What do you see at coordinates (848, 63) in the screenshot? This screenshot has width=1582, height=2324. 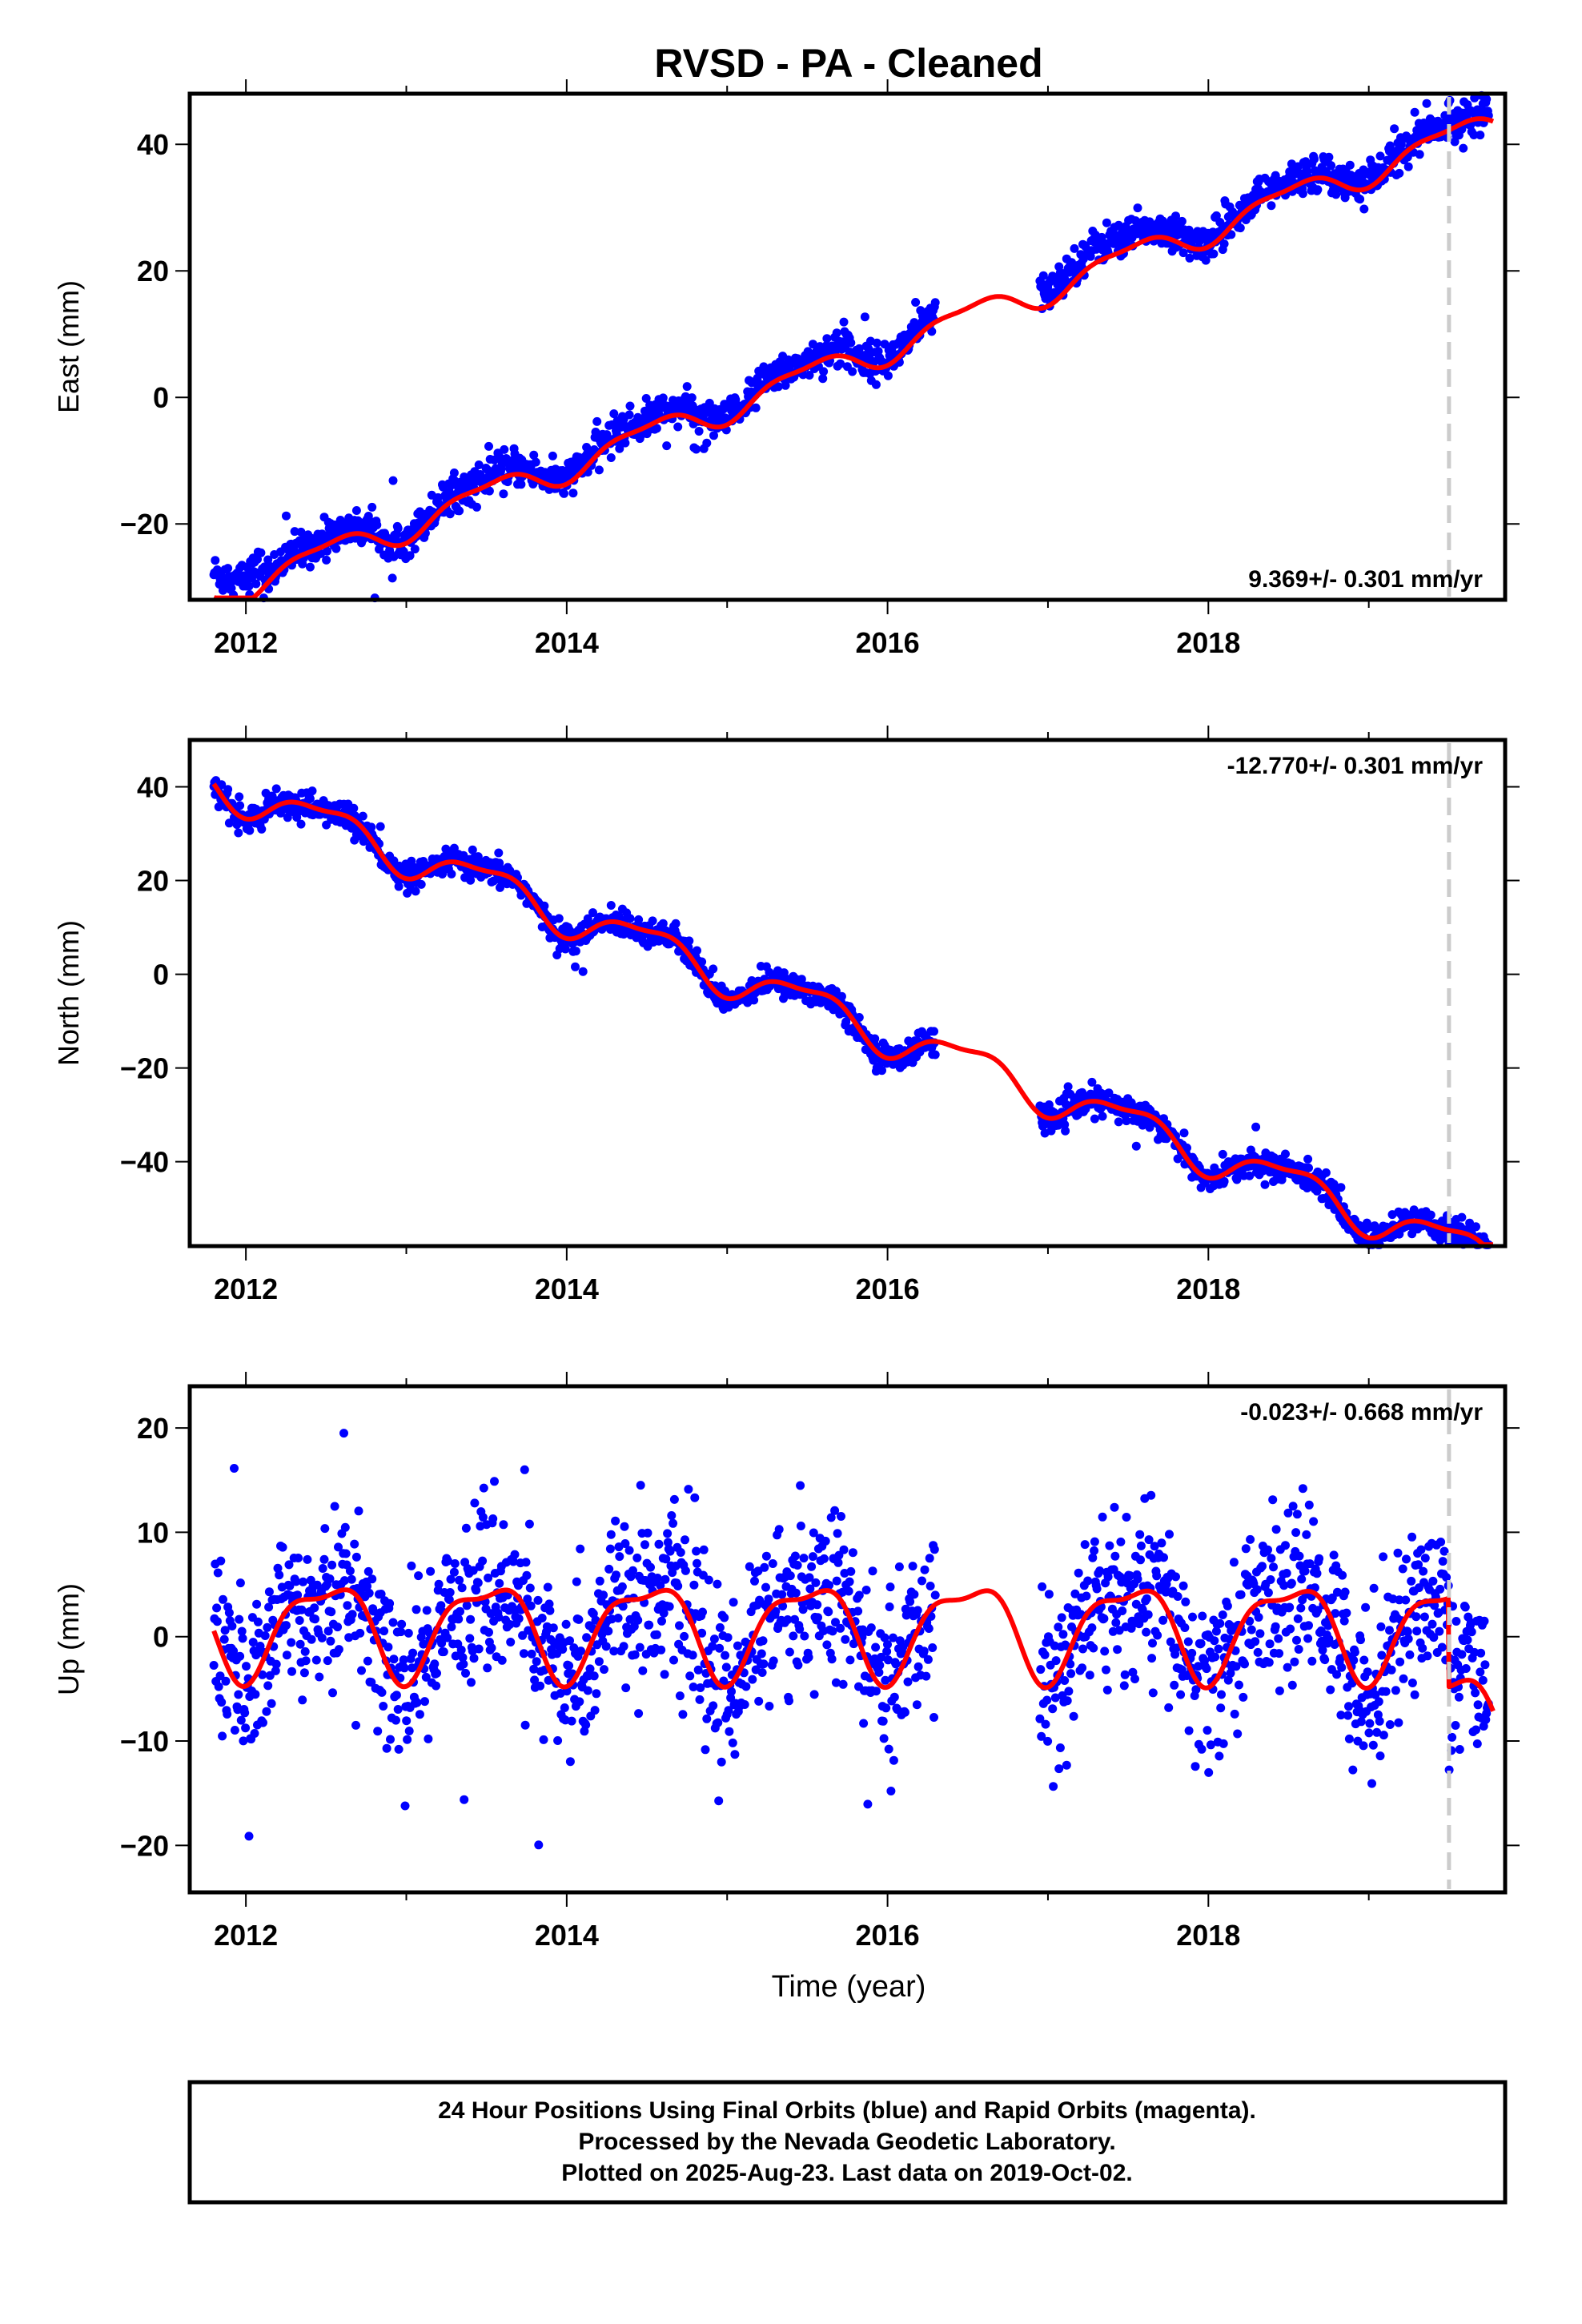 I see `figure-title: RVSD - PA - Cleaned` at bounding box center [848, 63].